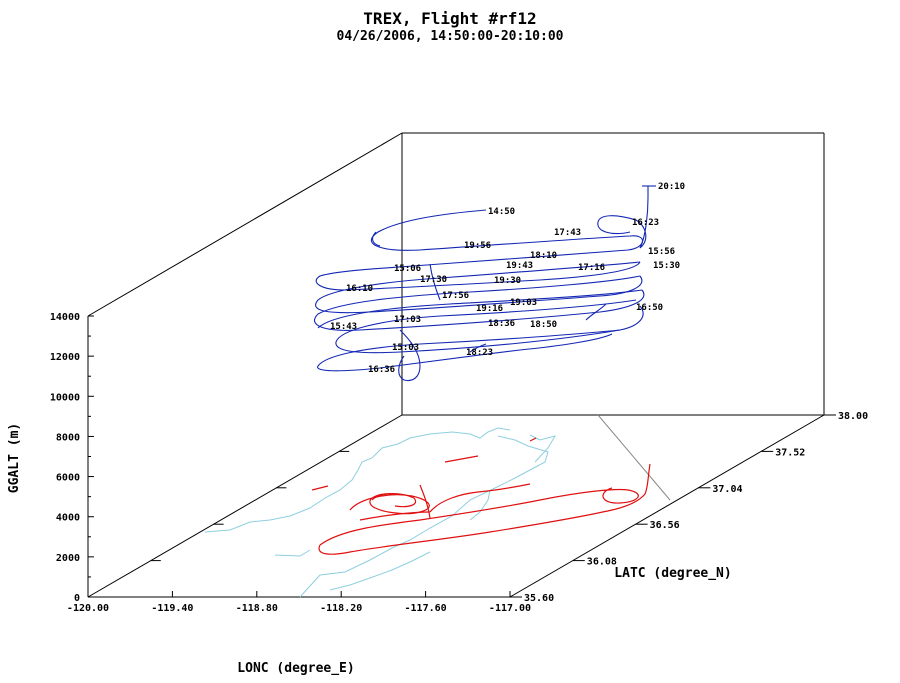  What do you see at coordinates (591, 268) in the screenshot?
I see `time-label: 17:16` at bounding box center [591, 268].